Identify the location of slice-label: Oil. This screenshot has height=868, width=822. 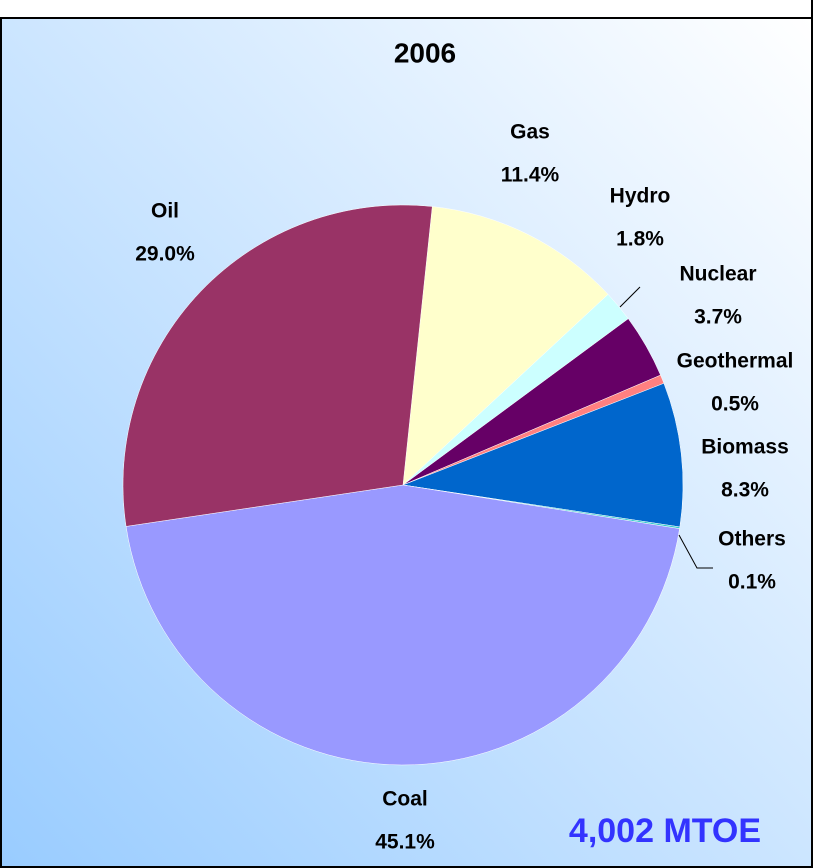
(165, 211).